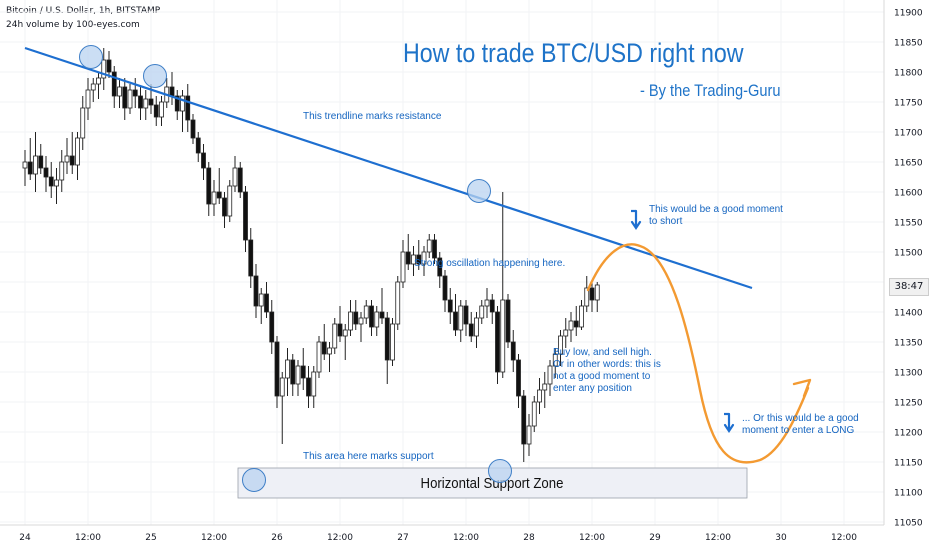  Describe the element at coordinates (83, 11) in the screenshot. I see `symbol-line: Bitcoin / U.S. Dollar, 1h, BITSTAMP` at that location.